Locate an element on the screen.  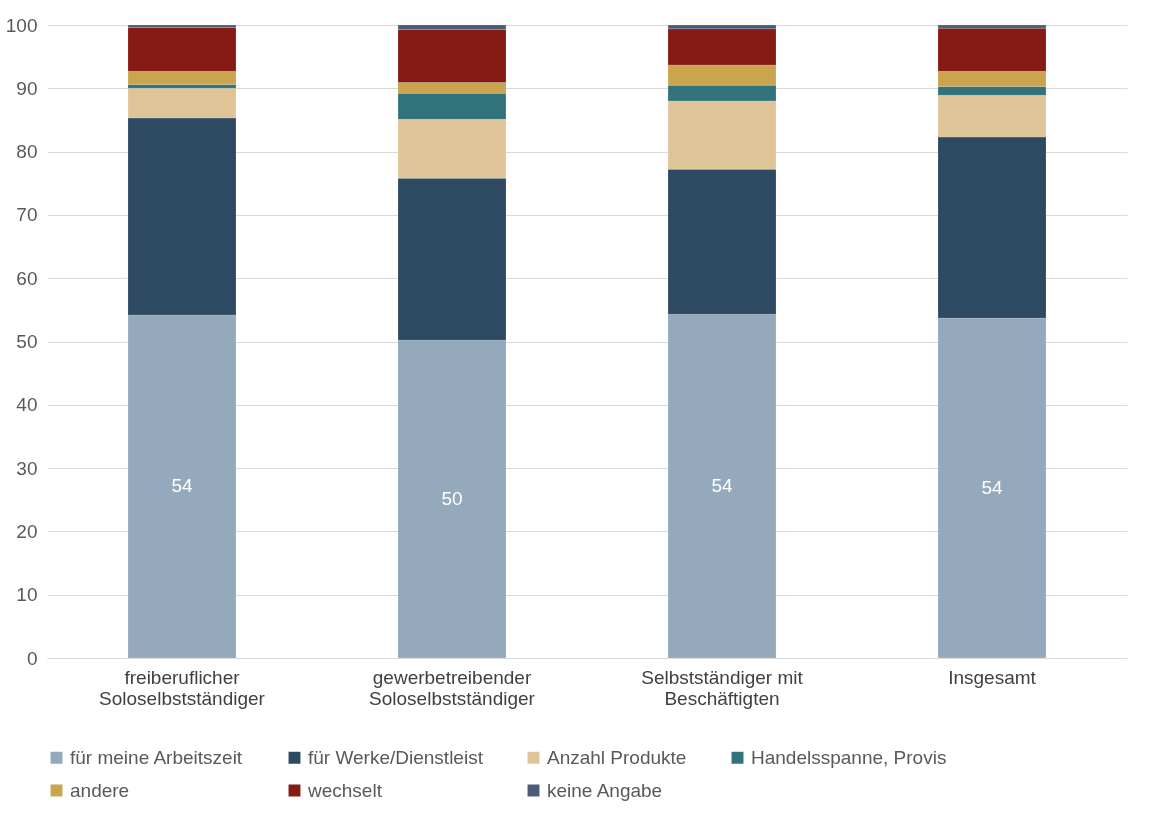
y-tick-label: 0 is located at coordinates (32, 658).